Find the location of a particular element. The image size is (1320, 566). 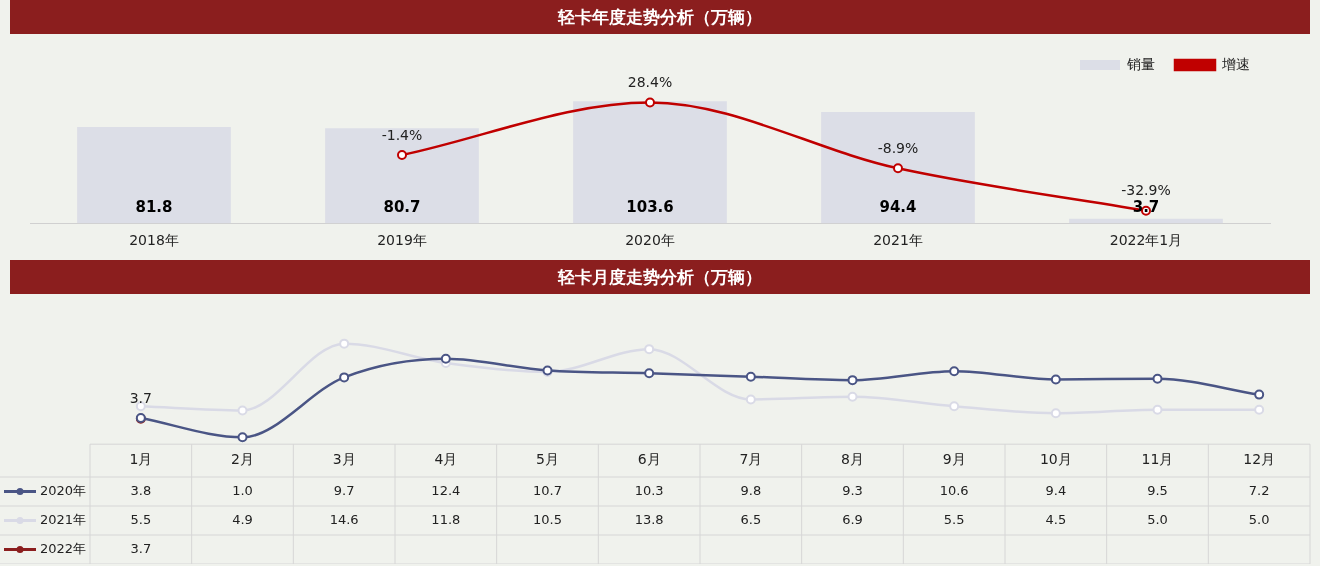

data-label: 80.7 is located at coordinates (402, 206).